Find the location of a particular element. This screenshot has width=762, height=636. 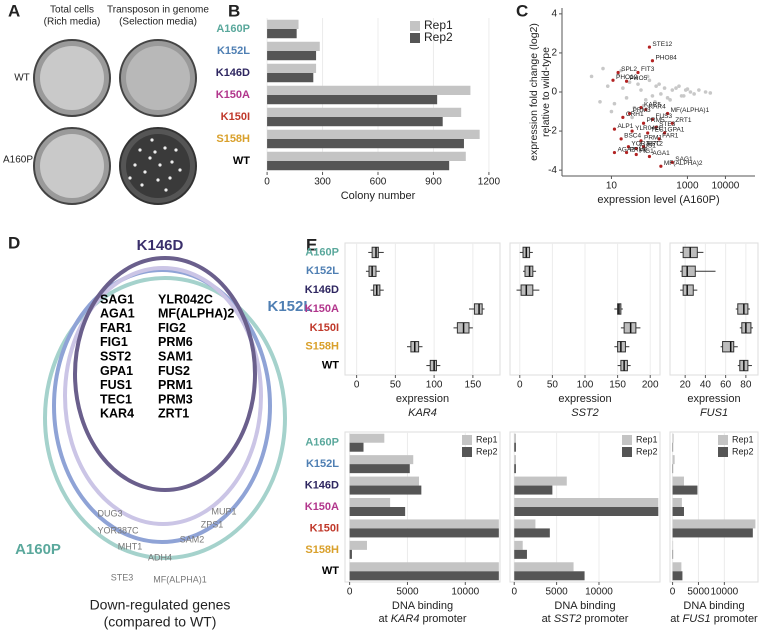

panel-label: C is located at coordinates (522, 10).